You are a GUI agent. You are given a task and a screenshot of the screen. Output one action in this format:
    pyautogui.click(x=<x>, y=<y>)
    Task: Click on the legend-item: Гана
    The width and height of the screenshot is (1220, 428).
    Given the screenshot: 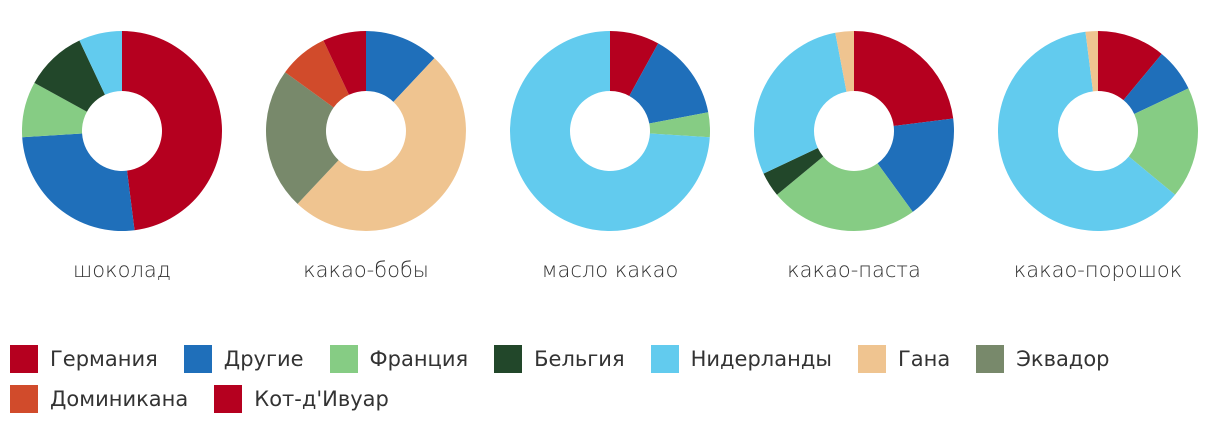 What is the action you would take?
    pyautogui.click(x=904, y=359)
    